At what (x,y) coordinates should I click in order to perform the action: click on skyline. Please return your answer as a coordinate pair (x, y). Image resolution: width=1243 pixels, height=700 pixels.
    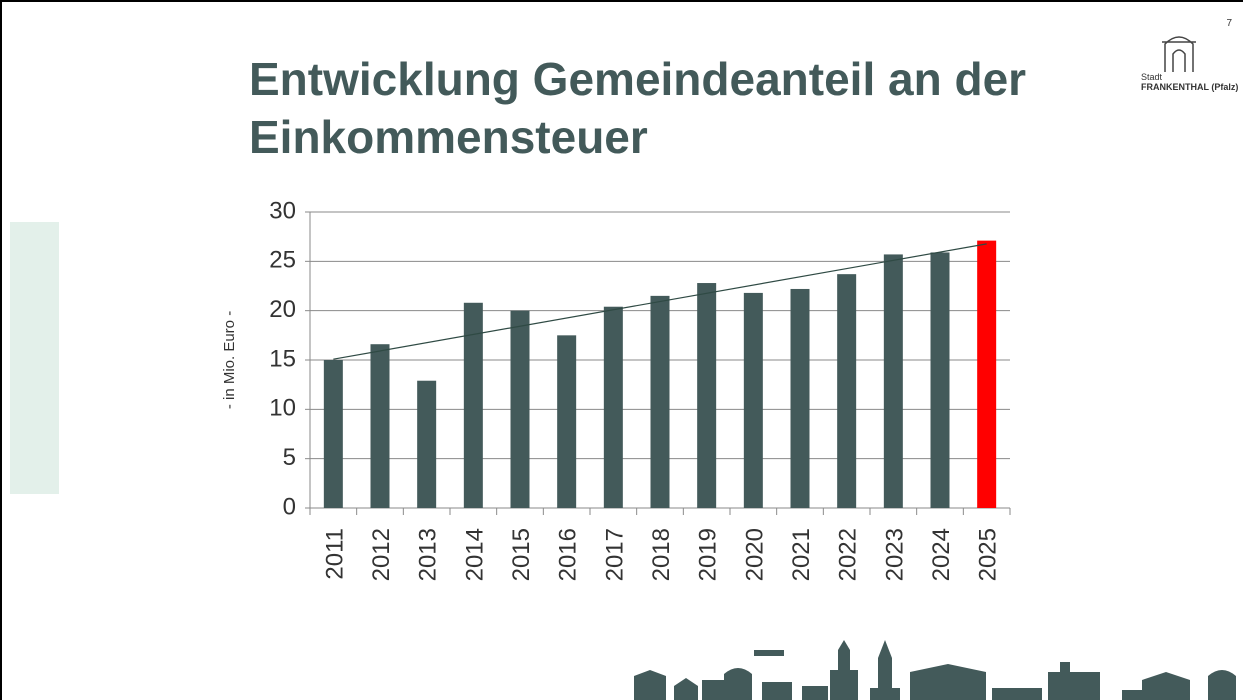
    Looking at the image, I should click on (935, 670).